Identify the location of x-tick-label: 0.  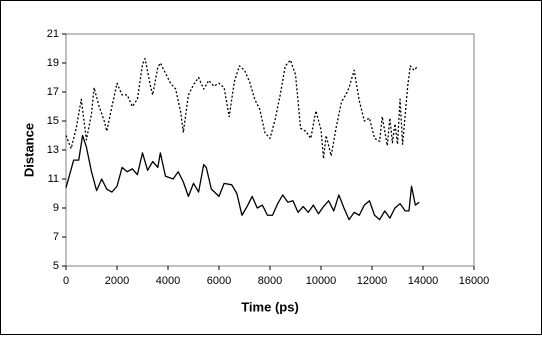
(66, 281).